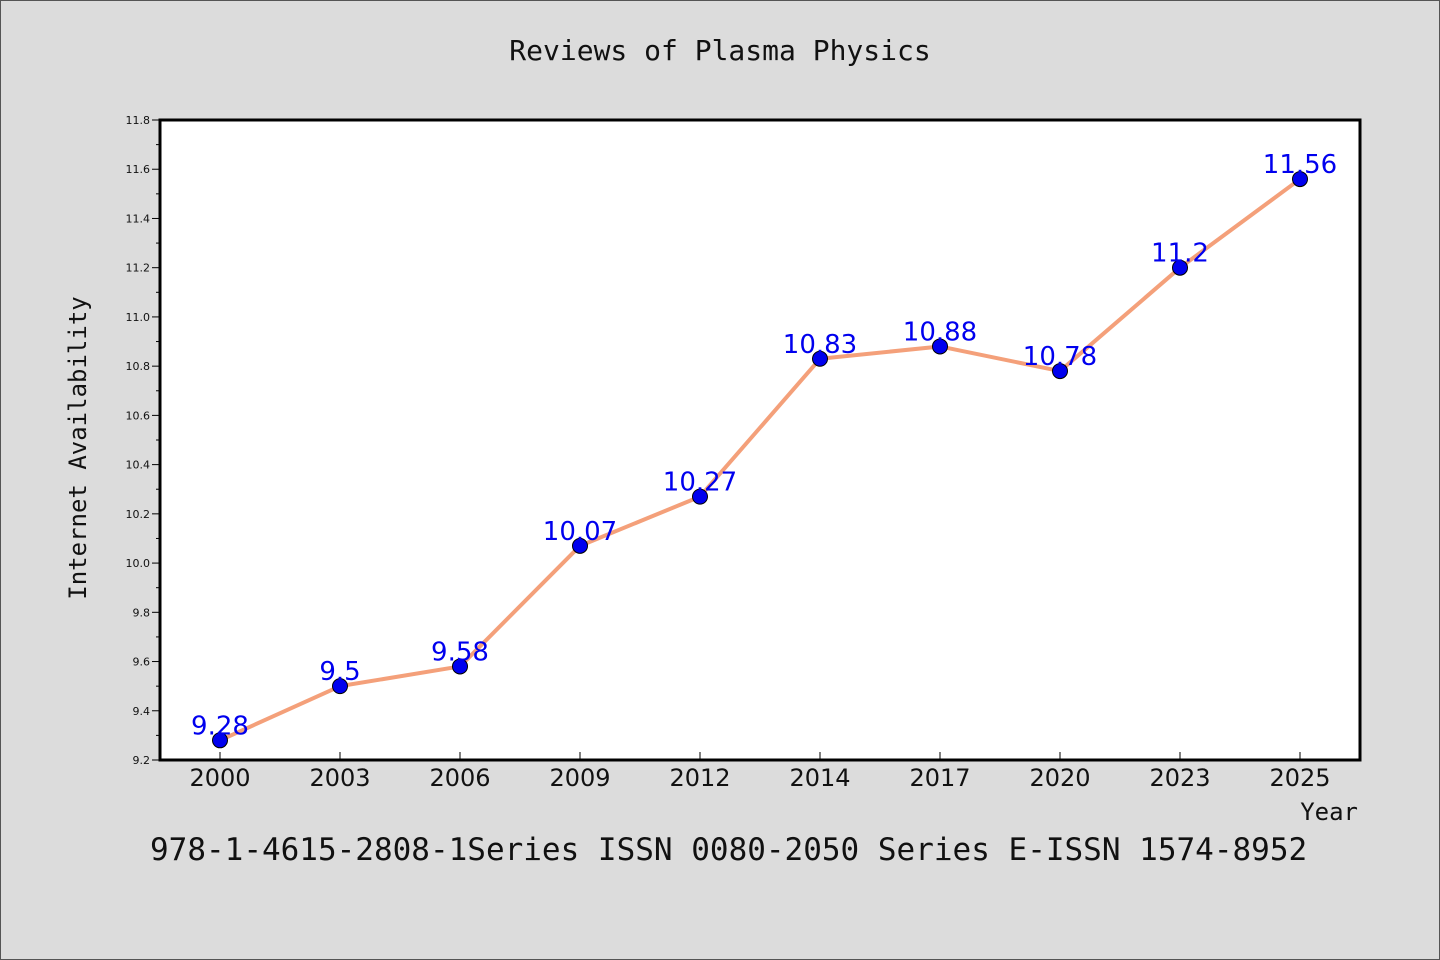  What do you see at coordinates (1299, 778) in the screenshot?
I see `x-tick-label: 2025` at bounding box center [1299, 778].